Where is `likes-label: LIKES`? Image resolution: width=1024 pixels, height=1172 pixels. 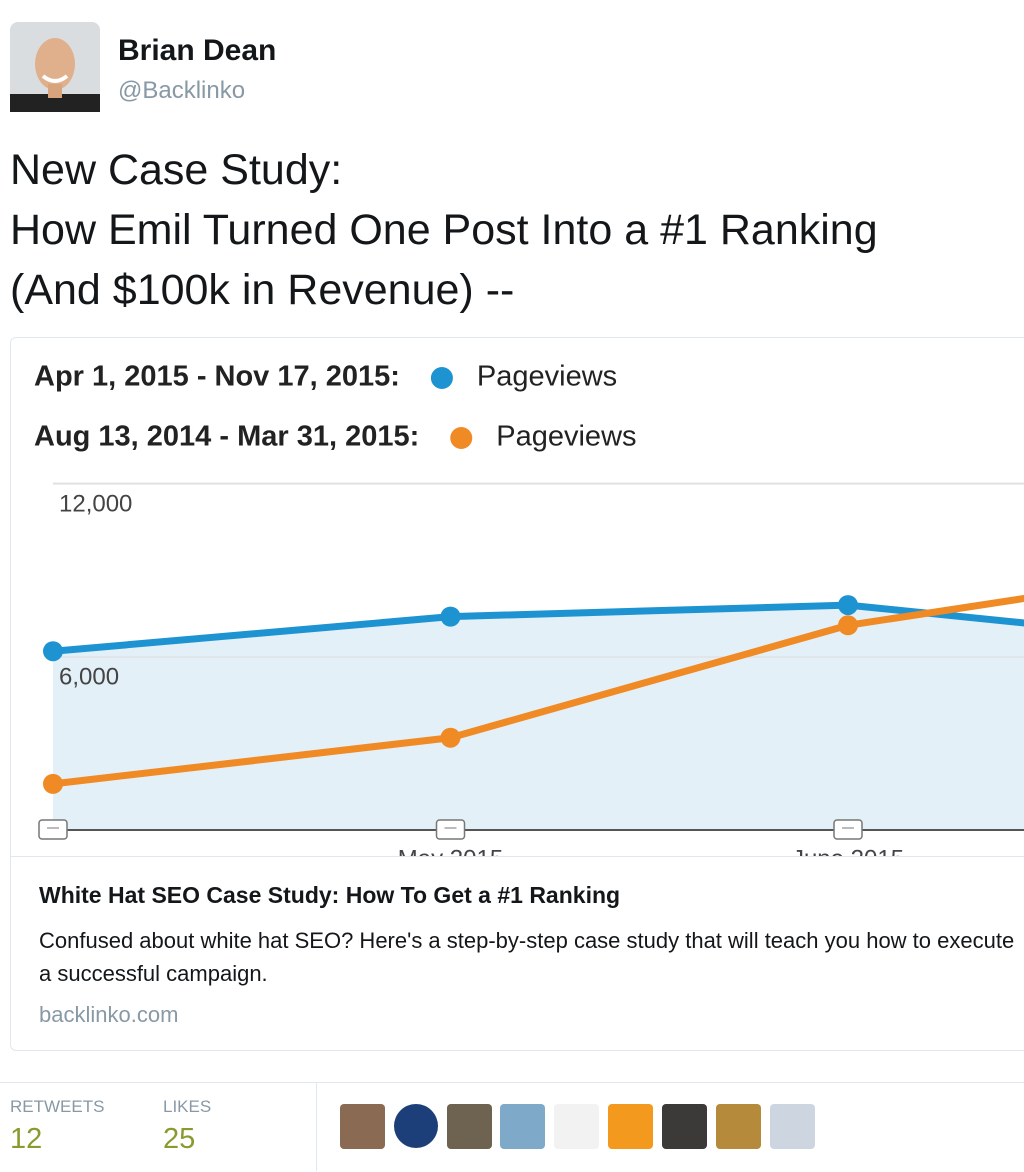
likes-label: LIKES is located at coordinates (187, 1106).